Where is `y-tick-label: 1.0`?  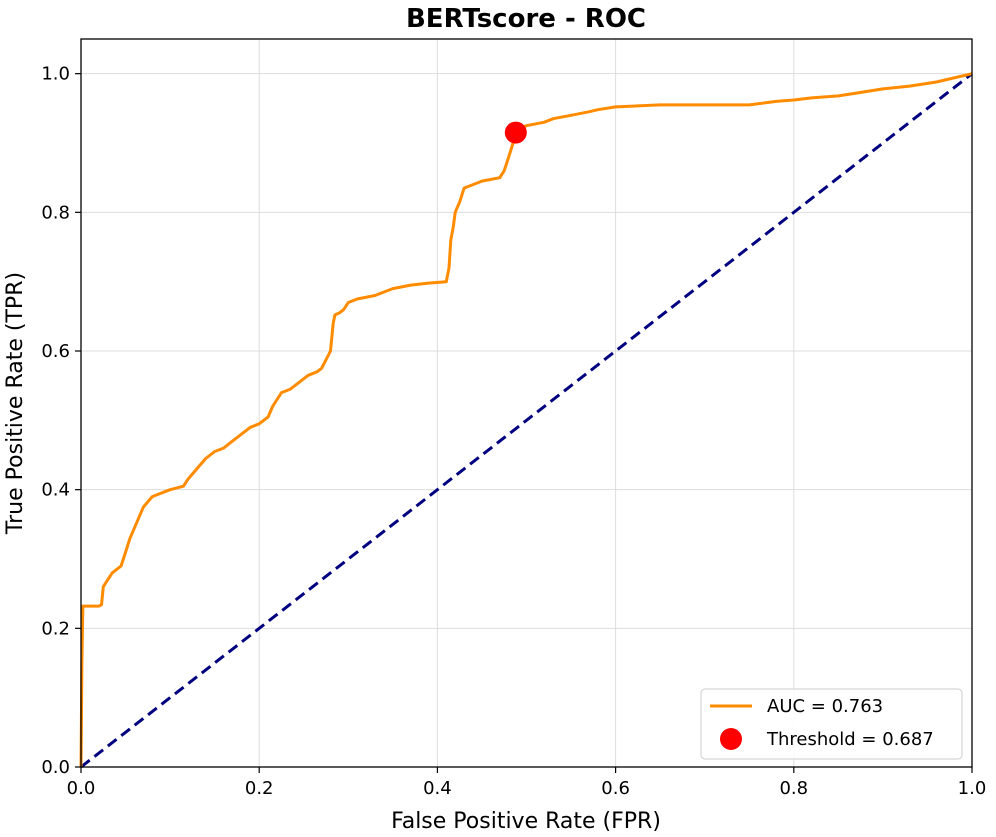 y-tick-label: 1.0 is located at coordinates (55, 74).